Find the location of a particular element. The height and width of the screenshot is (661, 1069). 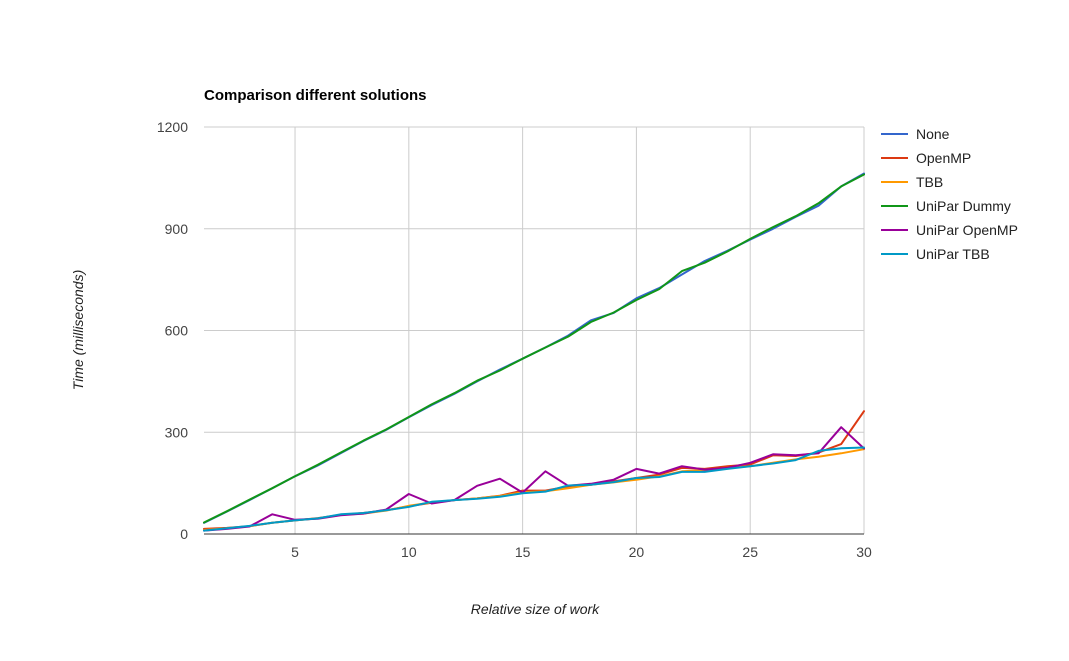

series-line-unipar-openmp is located at coordinates (534, 479).